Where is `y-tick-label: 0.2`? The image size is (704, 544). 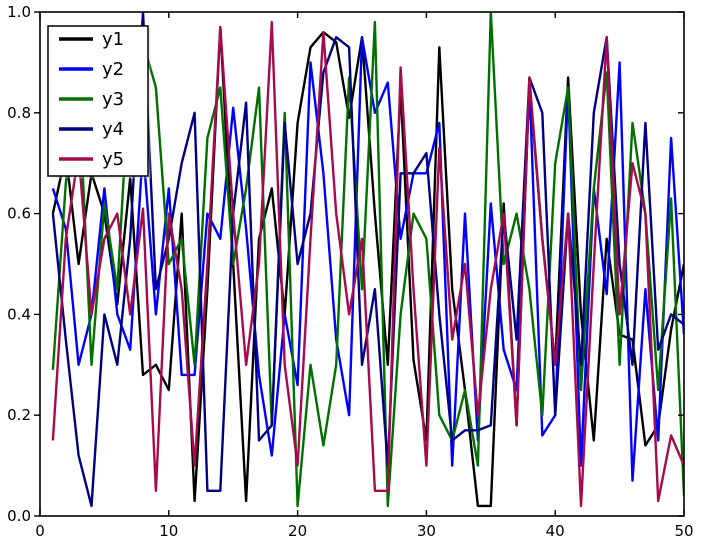
y-tick-label: 0.2 is located at coordinates (19, 415).